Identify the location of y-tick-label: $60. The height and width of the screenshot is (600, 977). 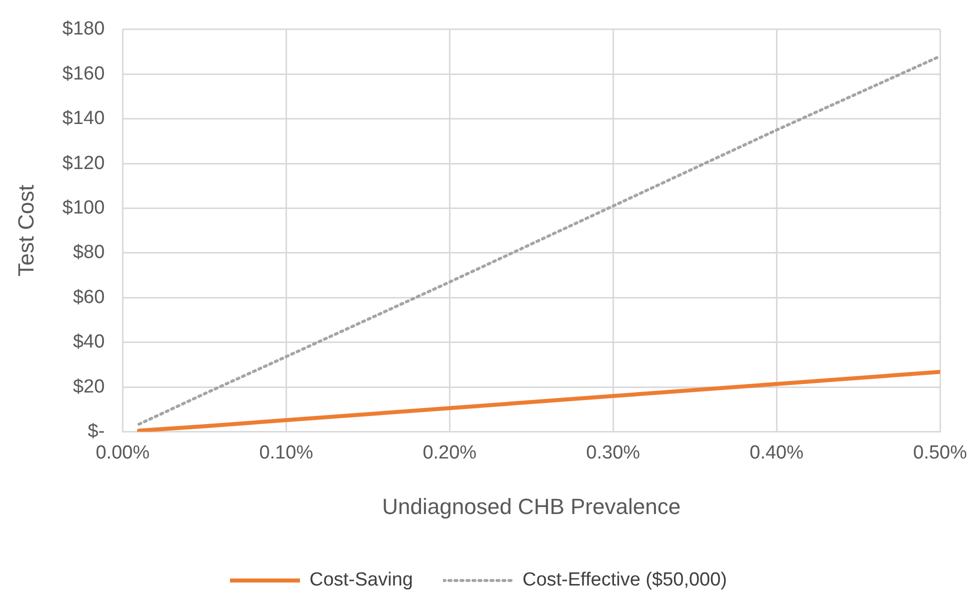
(88, 297).